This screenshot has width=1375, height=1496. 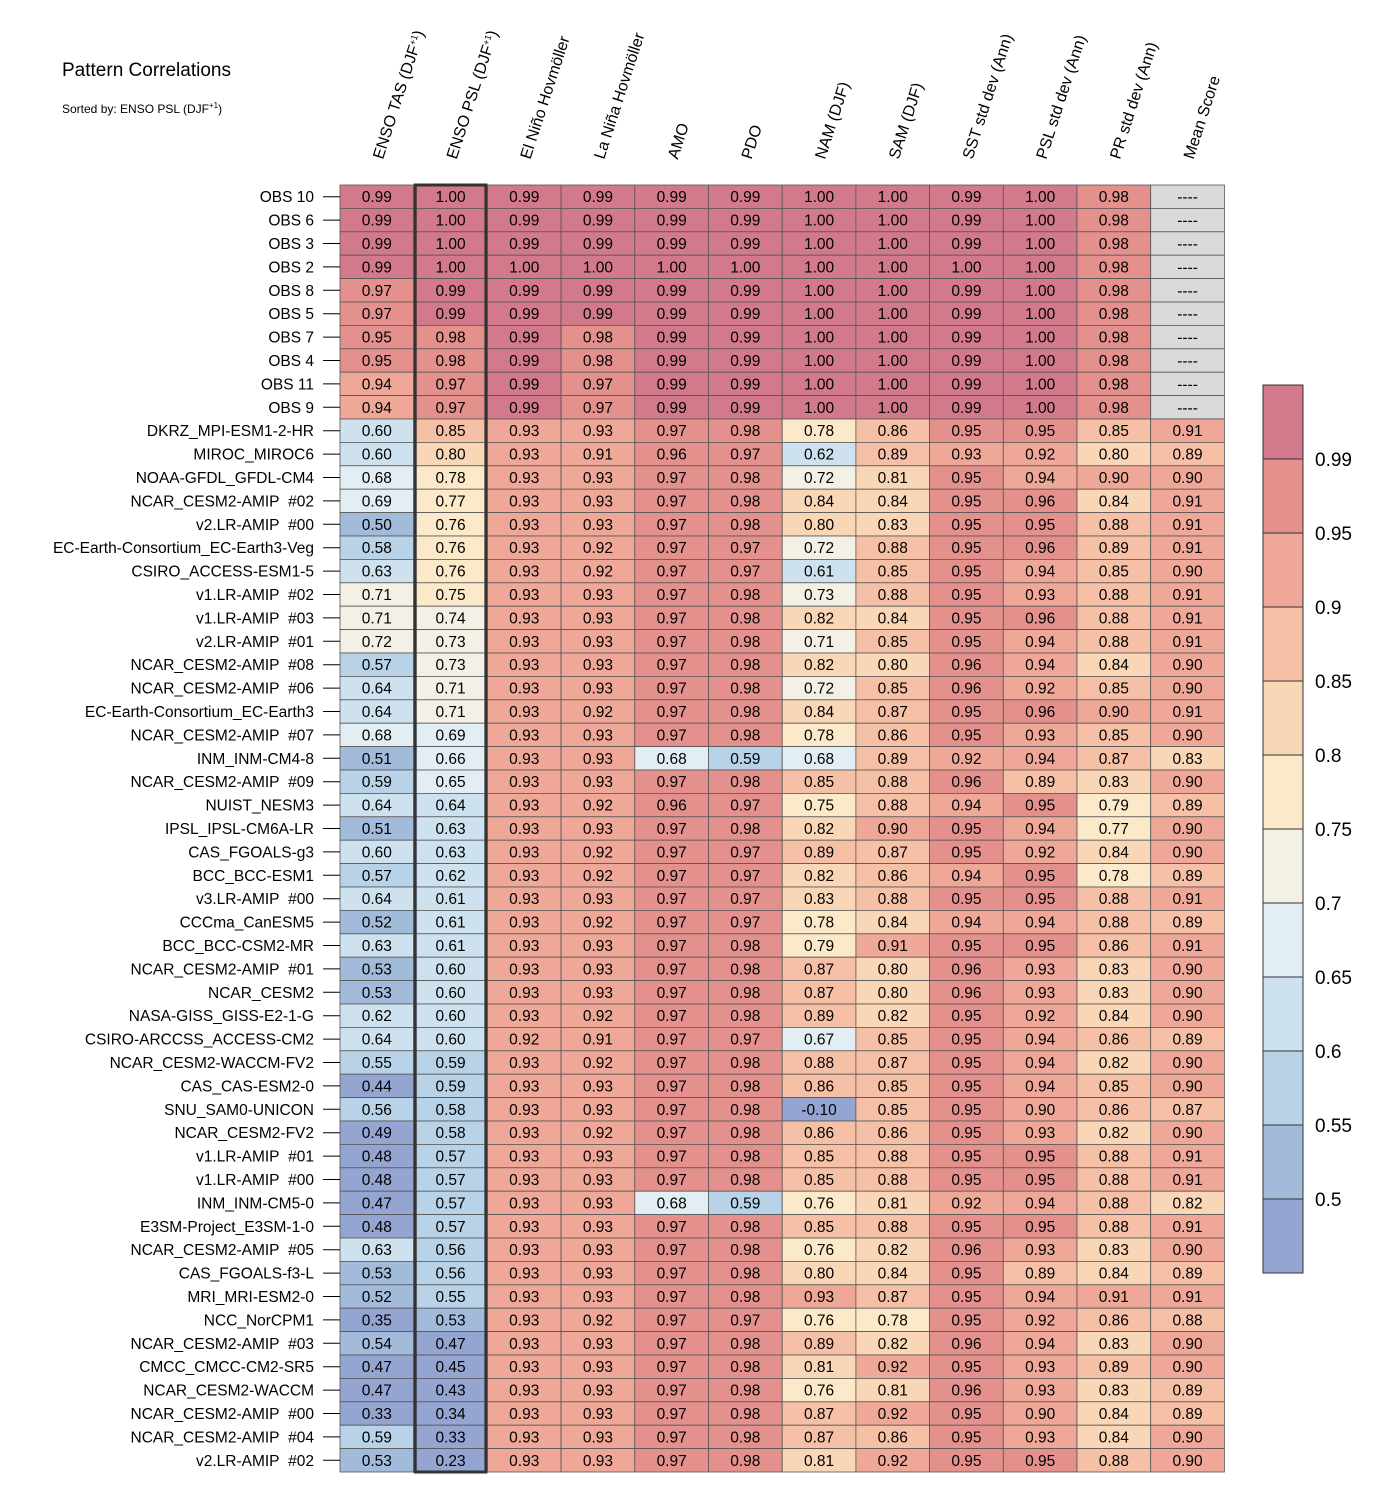 What do you see at coordinates (291, 267) in the screenshot?
I see `row-label: OBS 2` at bounding box center [291, 267].